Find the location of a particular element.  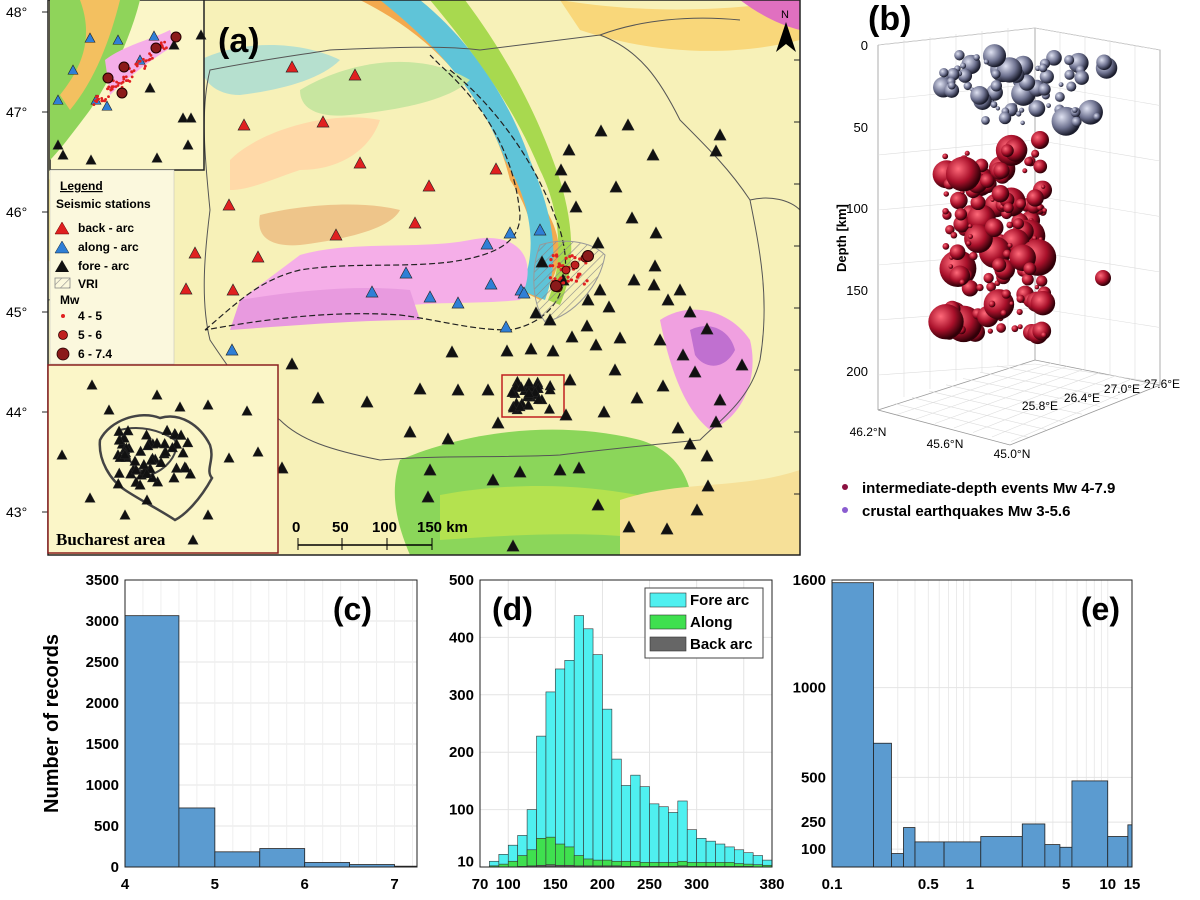

panel-e-label: (e) is located at coordinates (1100, 609).